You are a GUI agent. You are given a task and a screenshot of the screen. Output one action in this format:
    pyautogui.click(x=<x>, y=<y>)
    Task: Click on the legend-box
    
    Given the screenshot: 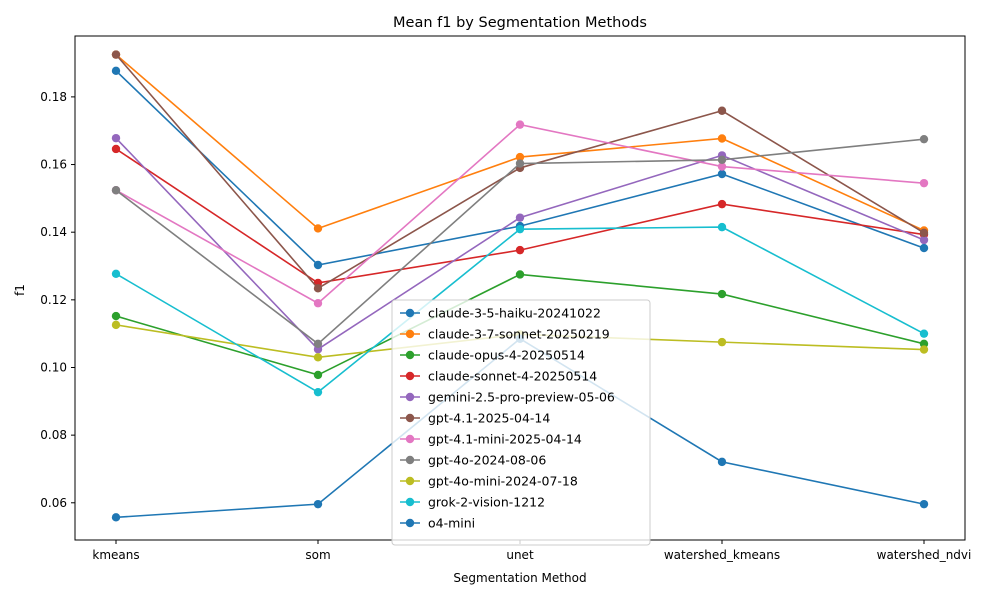 What is the action you would take?
    pyautogui.click(x=521, y=422)
    